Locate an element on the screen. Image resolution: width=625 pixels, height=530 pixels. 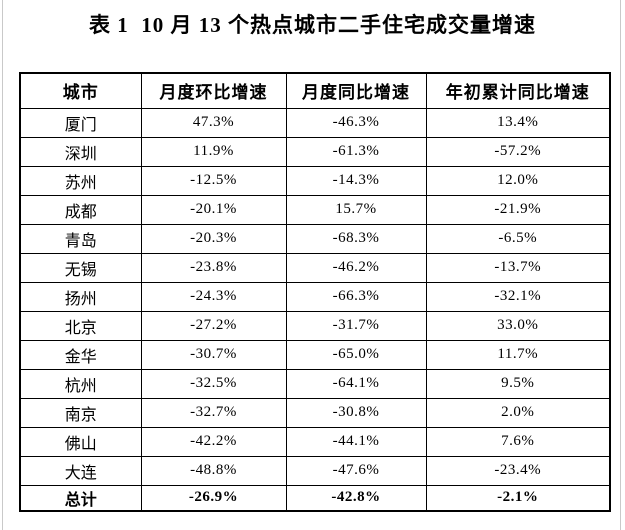
value-cell: -30.7% is located at coordinates (213, 354).